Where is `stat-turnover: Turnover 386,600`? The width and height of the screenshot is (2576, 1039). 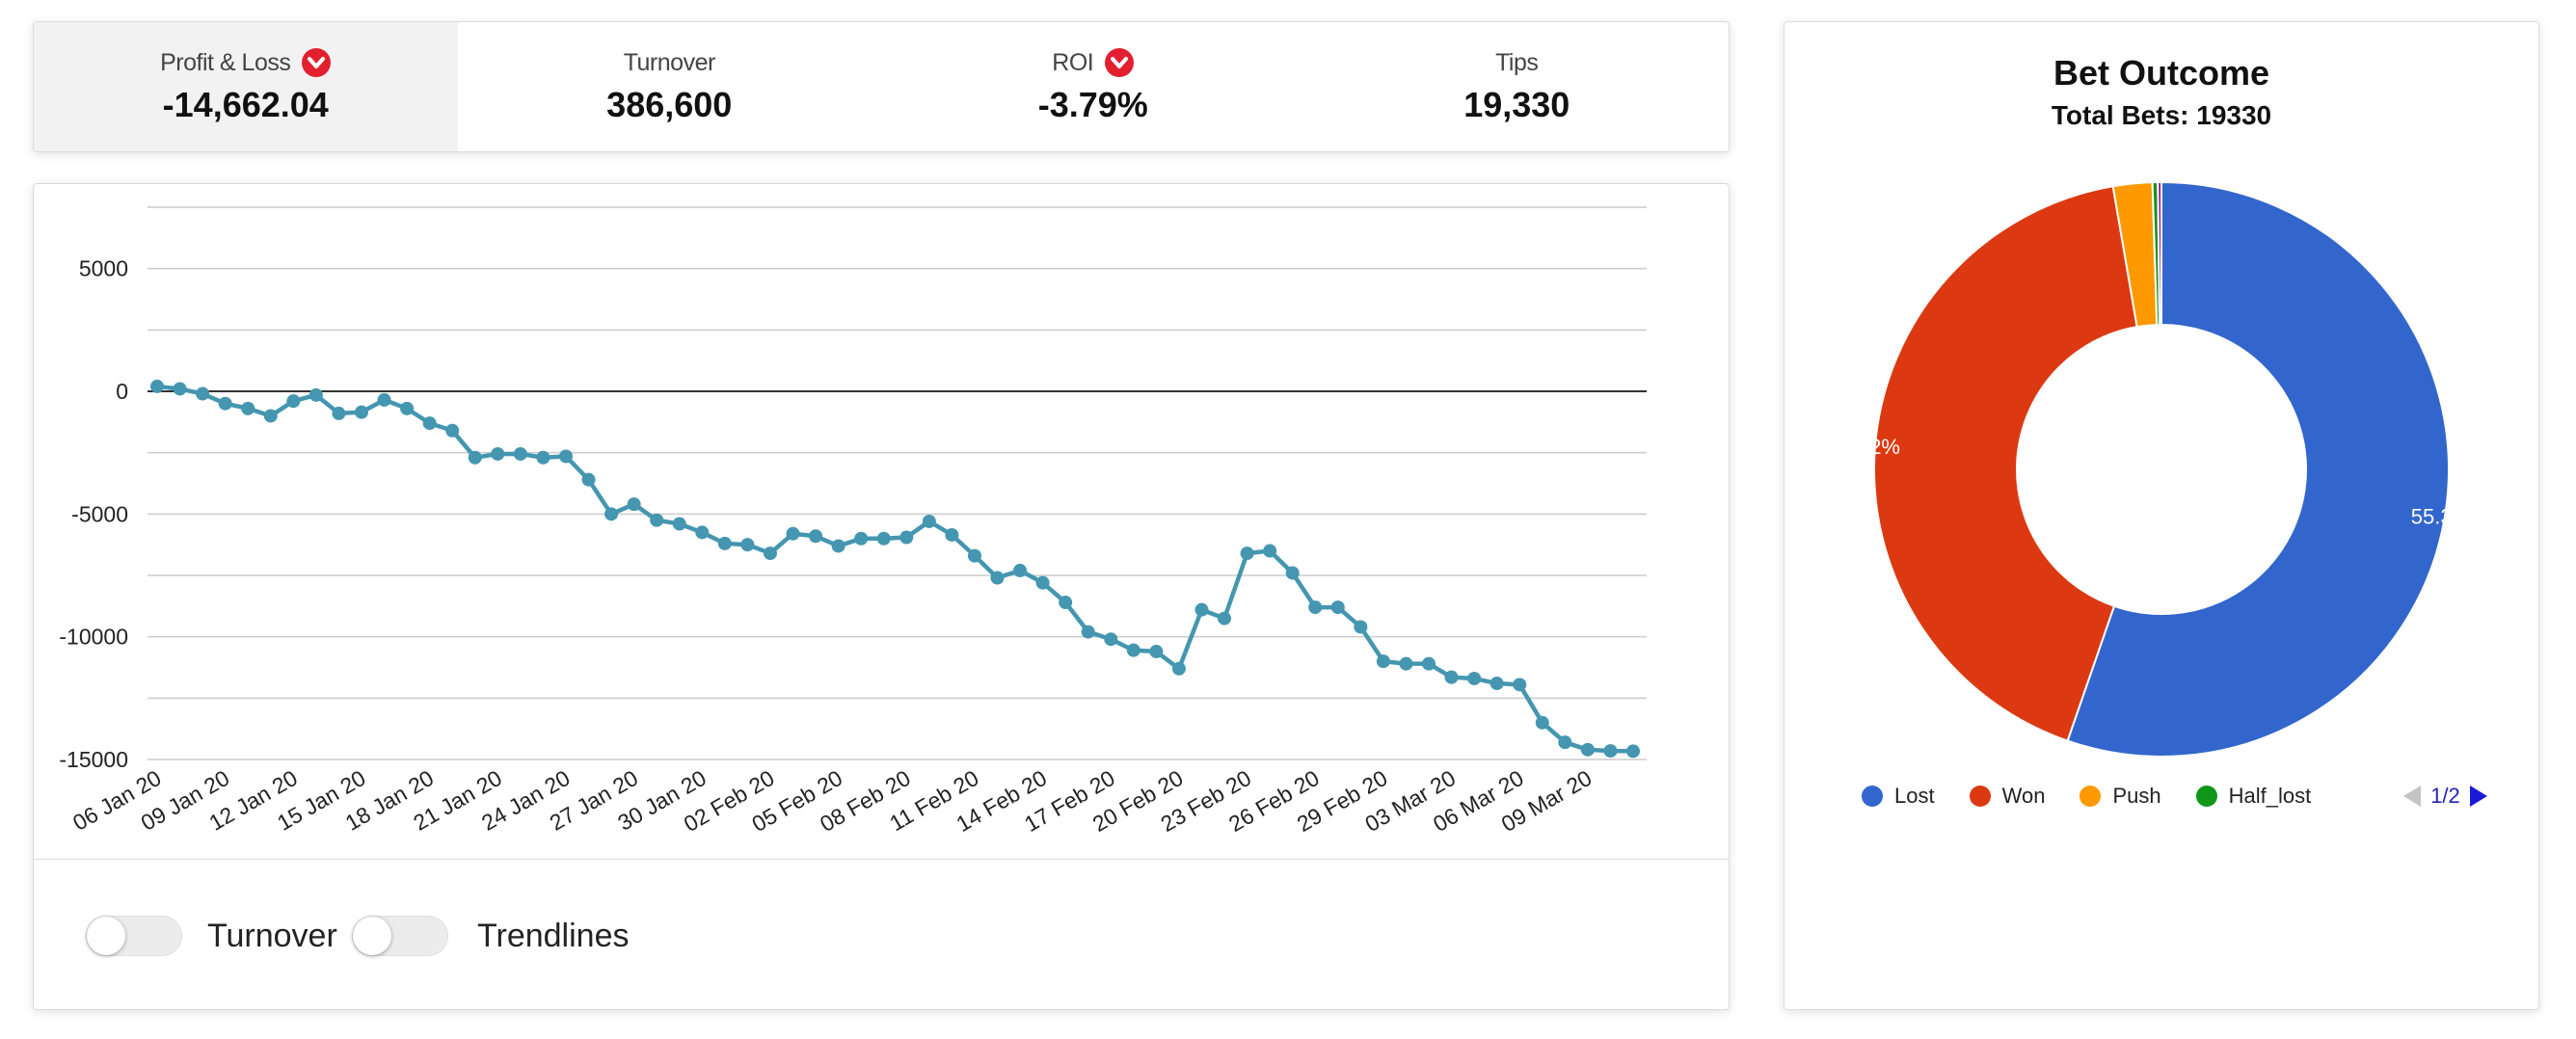
stat-turnover: Turnover 386,600 is located at coordinates (670, 86).